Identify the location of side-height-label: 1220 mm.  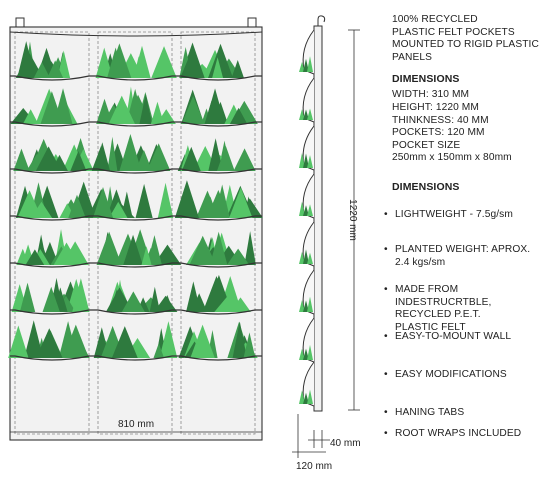
(352, 220).